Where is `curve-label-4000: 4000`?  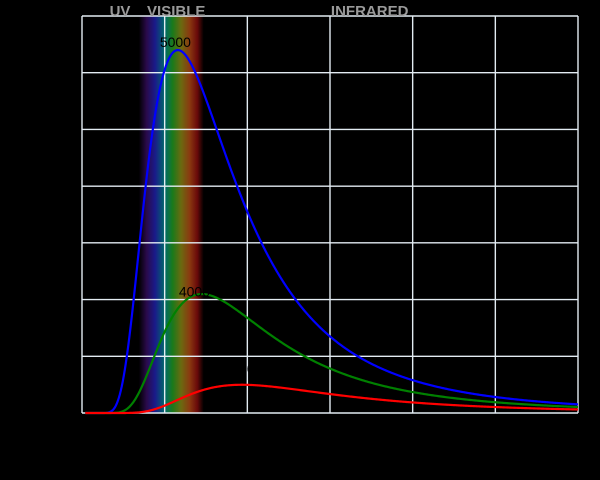 curve-label-4000: 4000 is located at coordinates (194, 292).